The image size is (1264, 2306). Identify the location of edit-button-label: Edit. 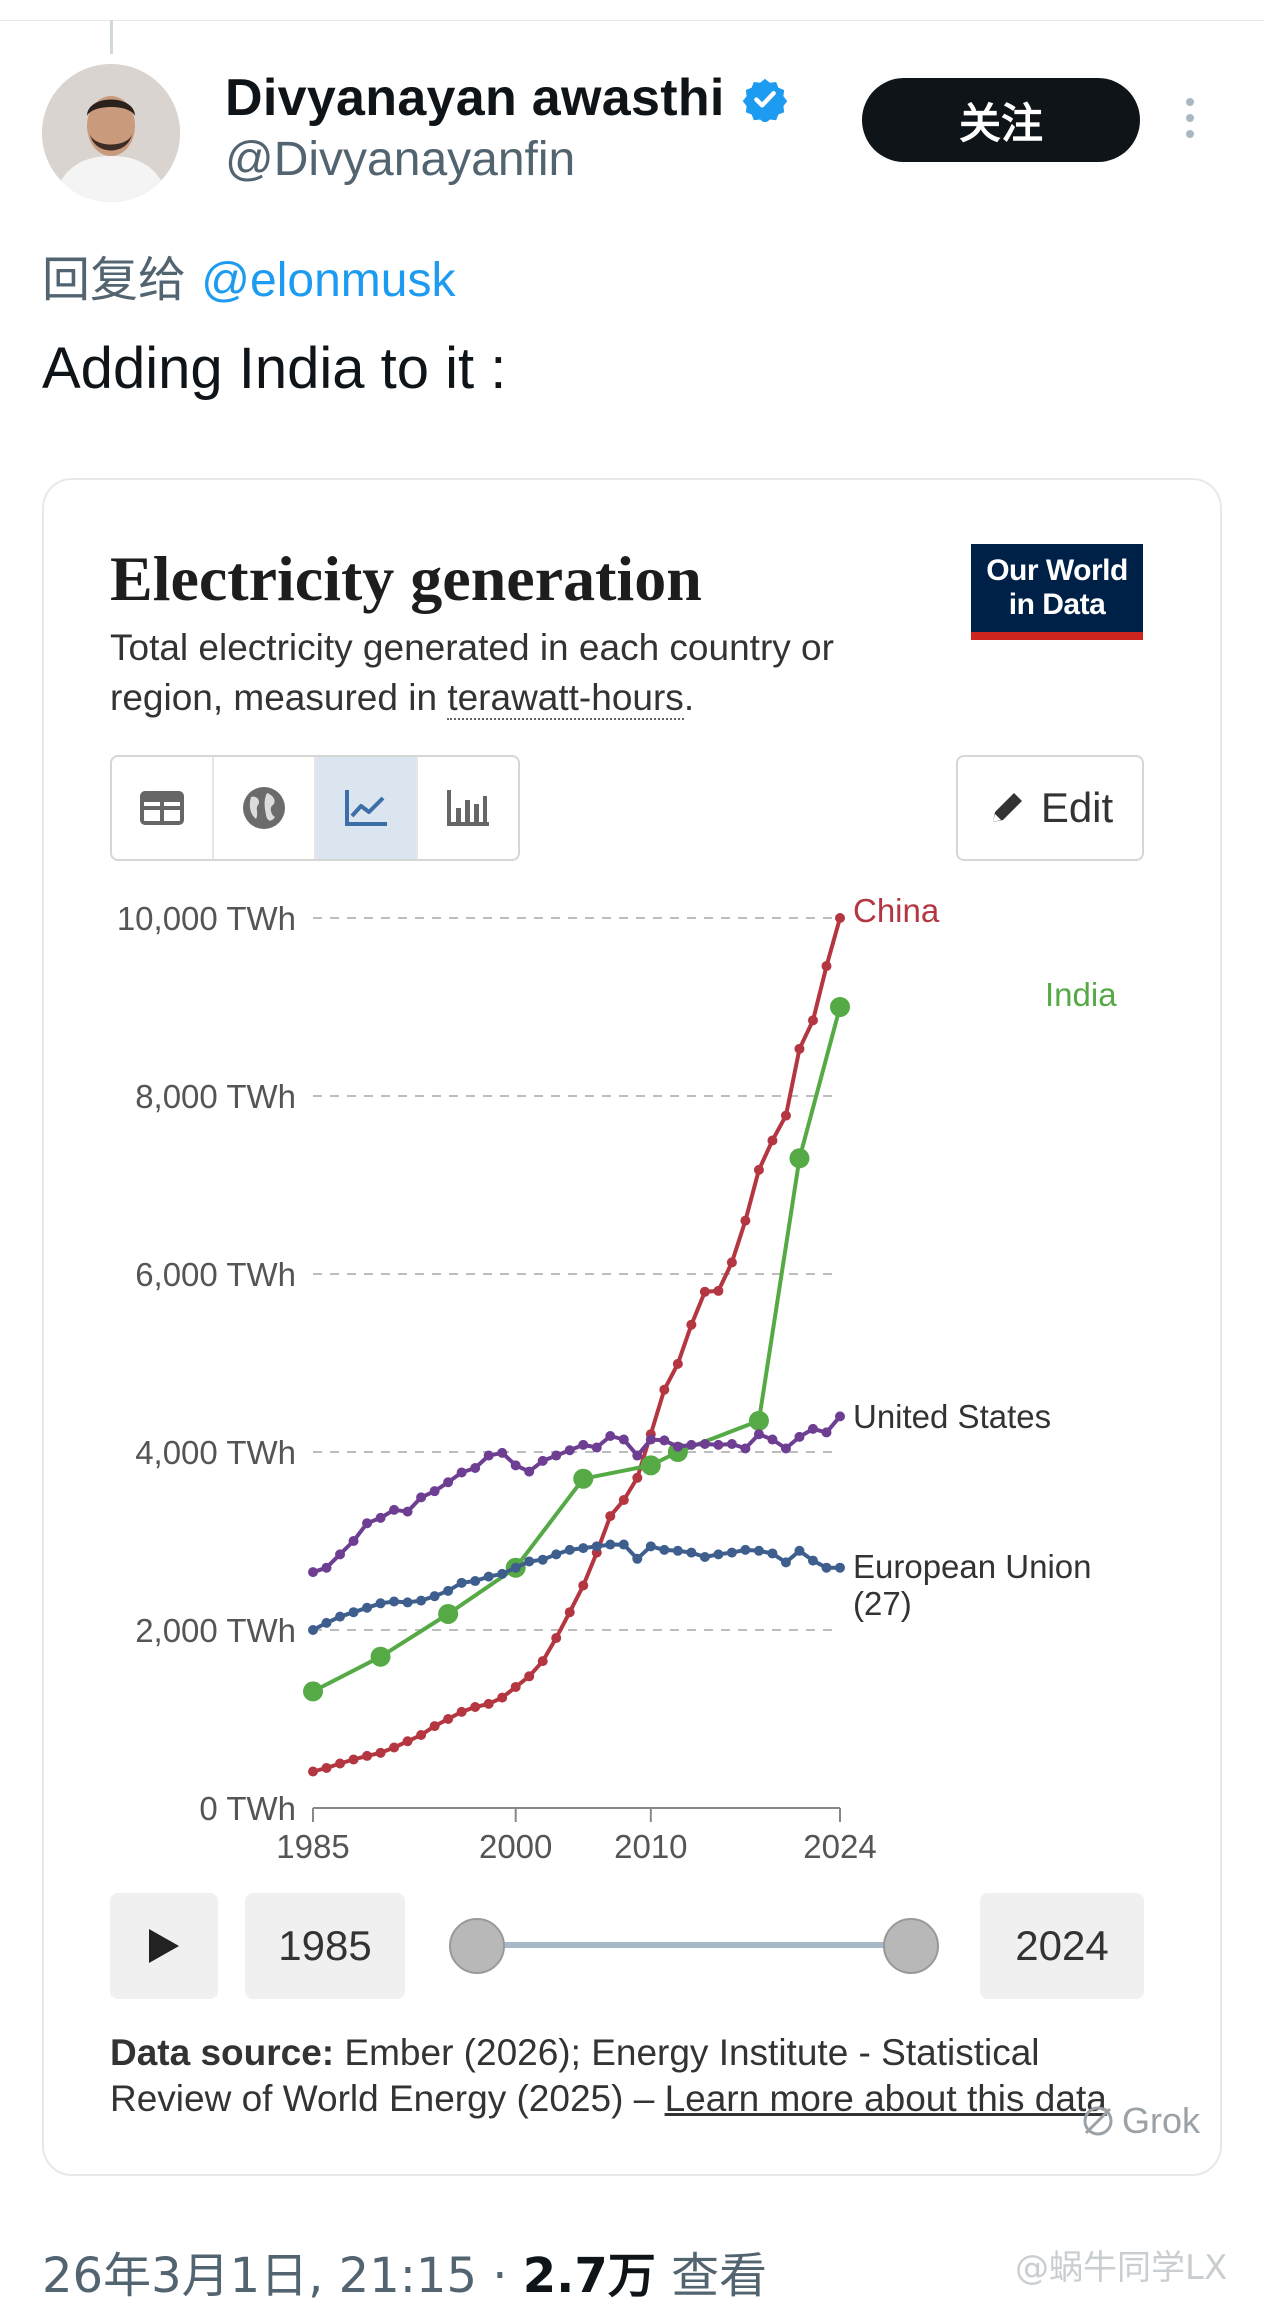
(1077, 807).